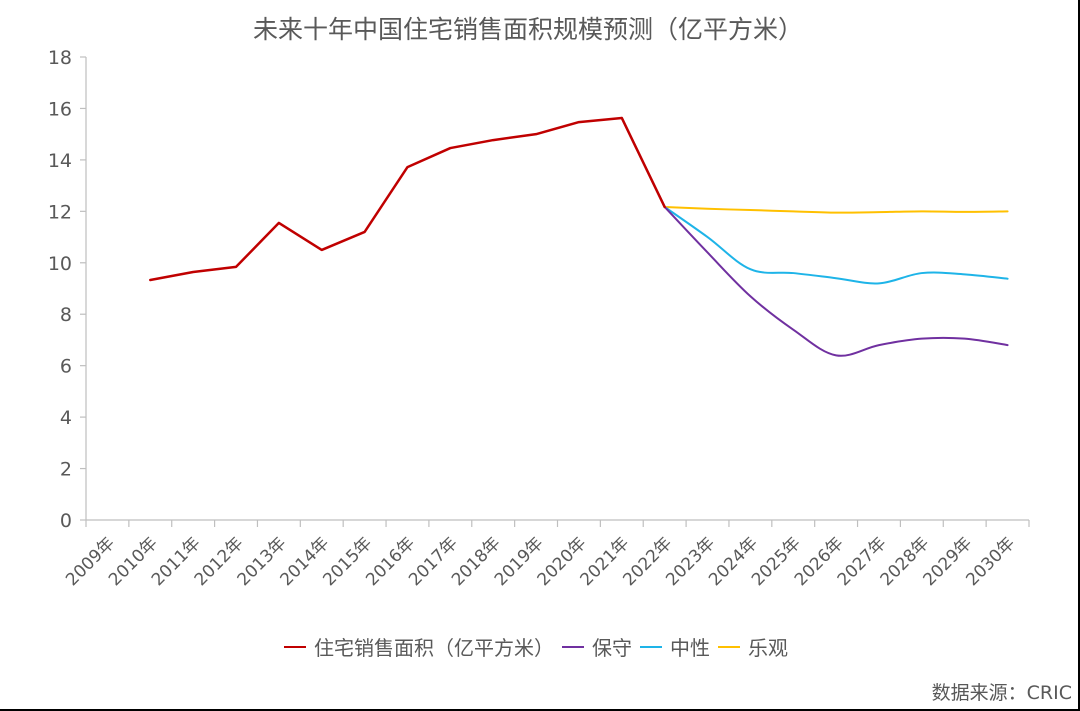  What do you see at coordinates (66, 315) in the screenshot?
I see `y-tick-label: 8` at bounding box center [66, 315].